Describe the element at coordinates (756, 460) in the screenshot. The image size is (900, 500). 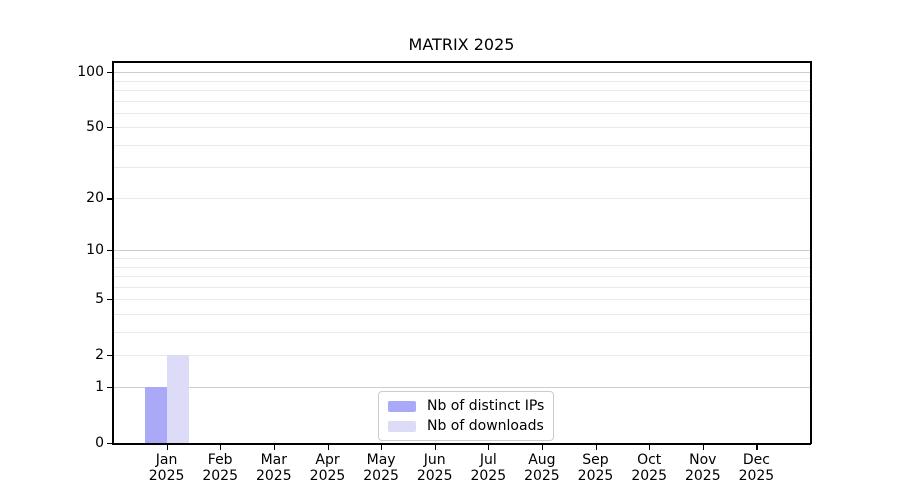
I see `x-tick-month: Dec` at that location.